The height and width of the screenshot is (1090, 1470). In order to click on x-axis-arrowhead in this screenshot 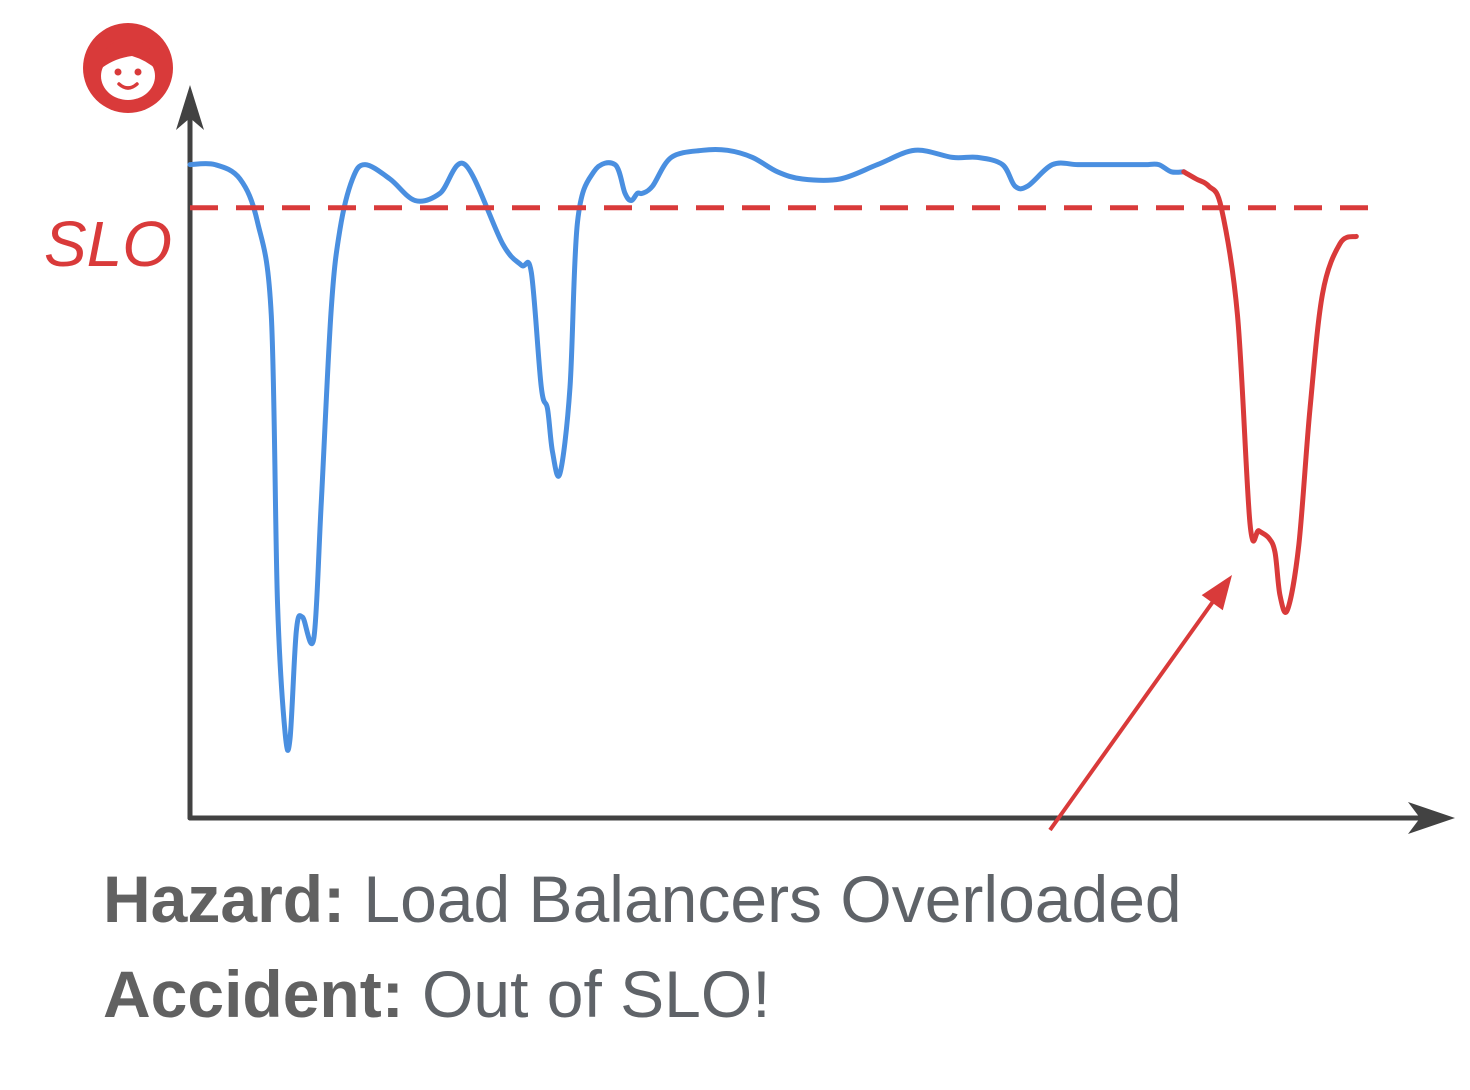, I will do `click(1431, 818)`.